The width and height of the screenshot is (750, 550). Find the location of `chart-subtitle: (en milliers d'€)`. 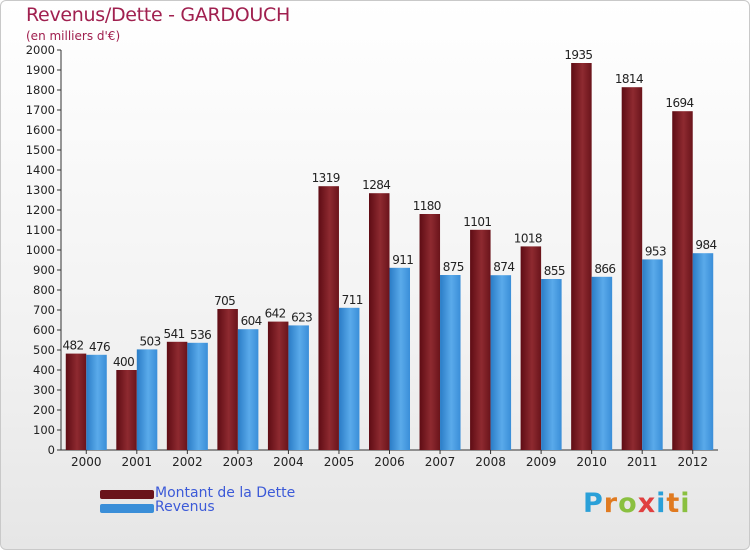

chart-subtitle: (en milliers d'€) is located at coordinates (73, 36).